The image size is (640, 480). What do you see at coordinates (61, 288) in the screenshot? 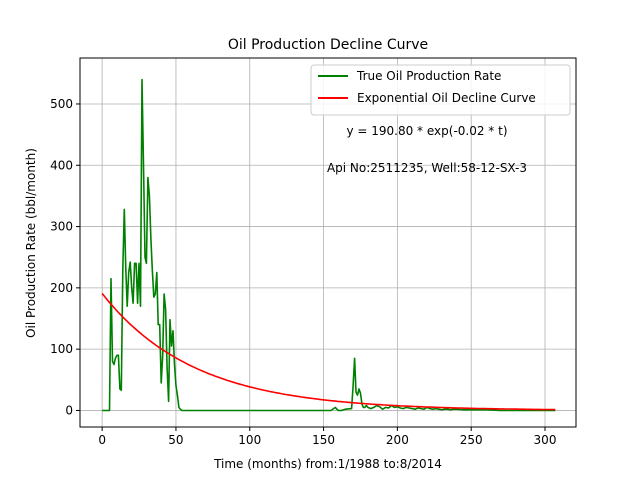
I see `y-tick-label: 200` at bounding box center [61, 288].